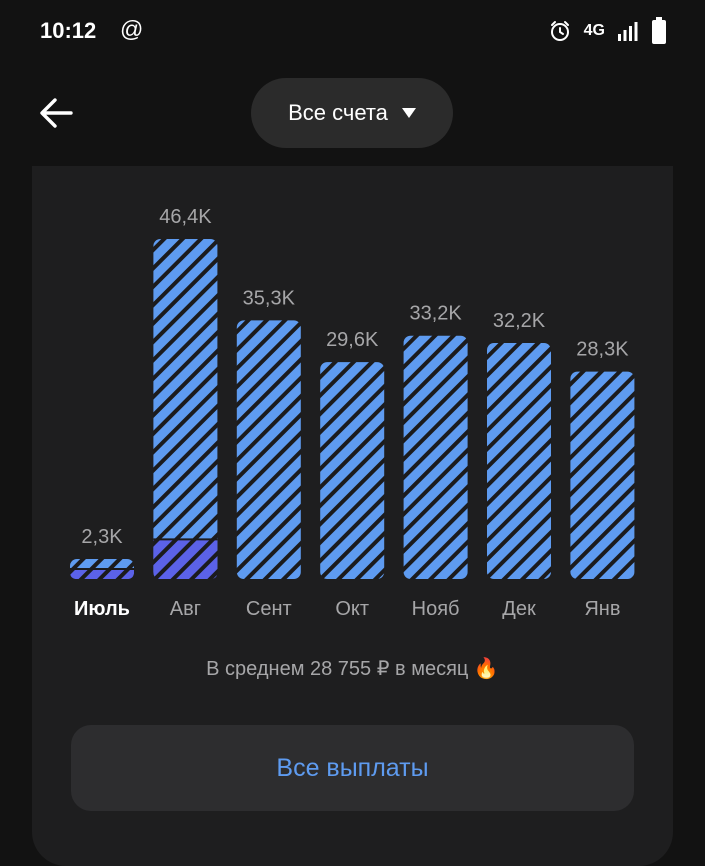 This screenshot has width=705, height=866. What do you see at coordinates (102, 609) in the screenshot?
I see `month-label-1: Июль` at bounding box center [102, 609].